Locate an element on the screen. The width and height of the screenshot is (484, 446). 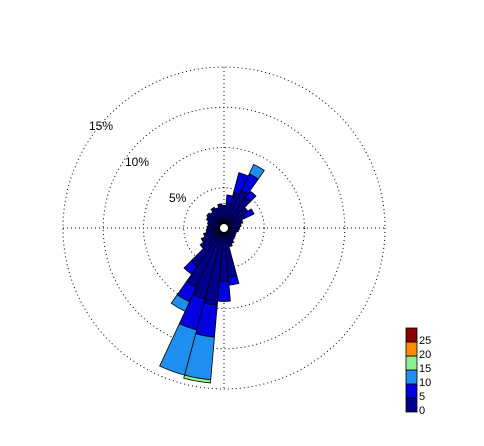
colorbar-tick-labels: 0 5 10 15 20 25 is located at coordinates (425, 376).